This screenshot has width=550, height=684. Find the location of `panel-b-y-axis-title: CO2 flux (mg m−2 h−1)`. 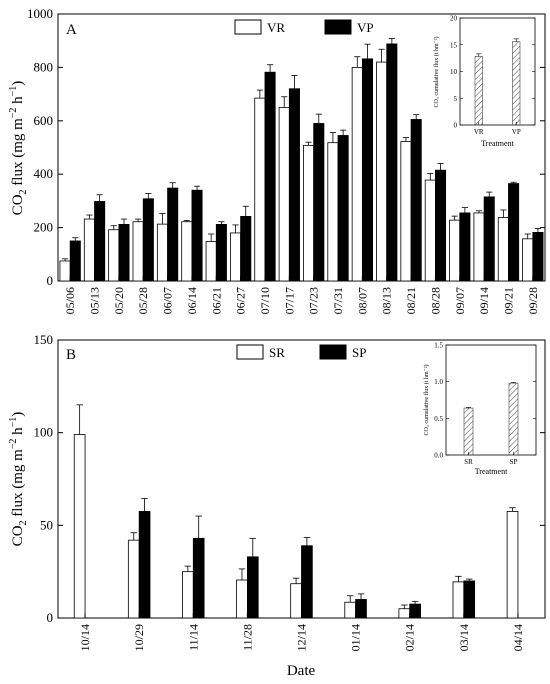

panel-b-y-axis-title: CO2 flux (mg m−2 h−1) is located at coordinates (18, 479).